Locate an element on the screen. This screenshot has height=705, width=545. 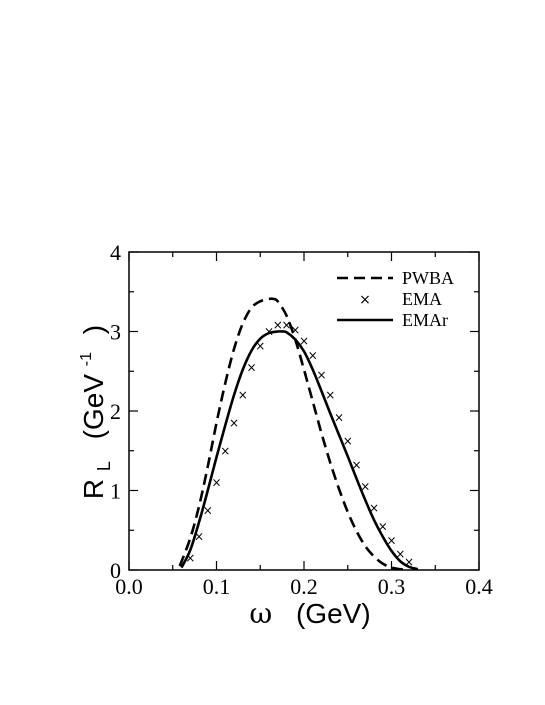
legend-label-emar: EMAr is located at coordinates (425, 320).